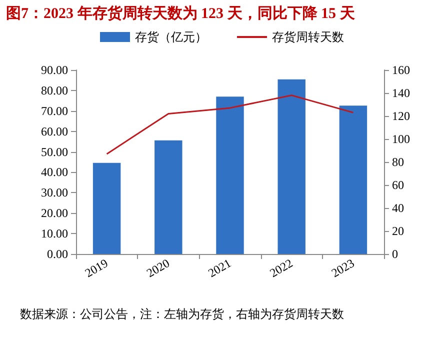 The image size is (444, 341). I want to click on y2-tick-label: 100, so click(401, 139).